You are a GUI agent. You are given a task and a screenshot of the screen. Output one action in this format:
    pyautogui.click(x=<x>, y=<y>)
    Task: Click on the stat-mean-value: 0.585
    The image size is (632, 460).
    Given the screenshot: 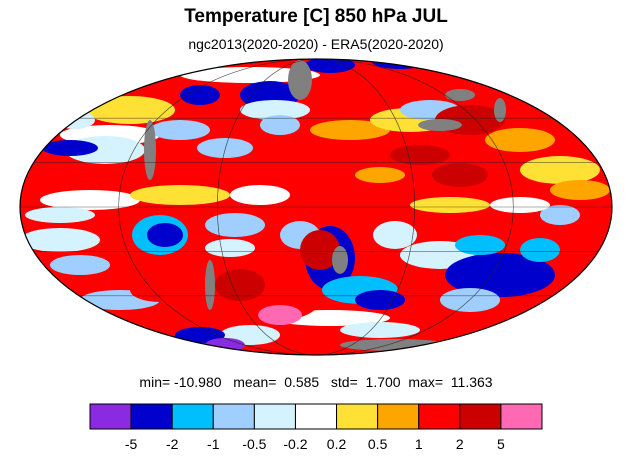 What is the action you would take?
    pyautogui.click(x=302, y=382)
    